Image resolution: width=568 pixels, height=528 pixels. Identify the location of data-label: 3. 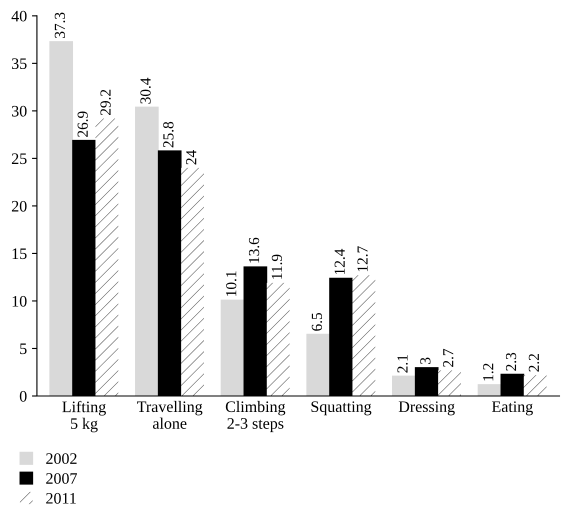
(425, 361).